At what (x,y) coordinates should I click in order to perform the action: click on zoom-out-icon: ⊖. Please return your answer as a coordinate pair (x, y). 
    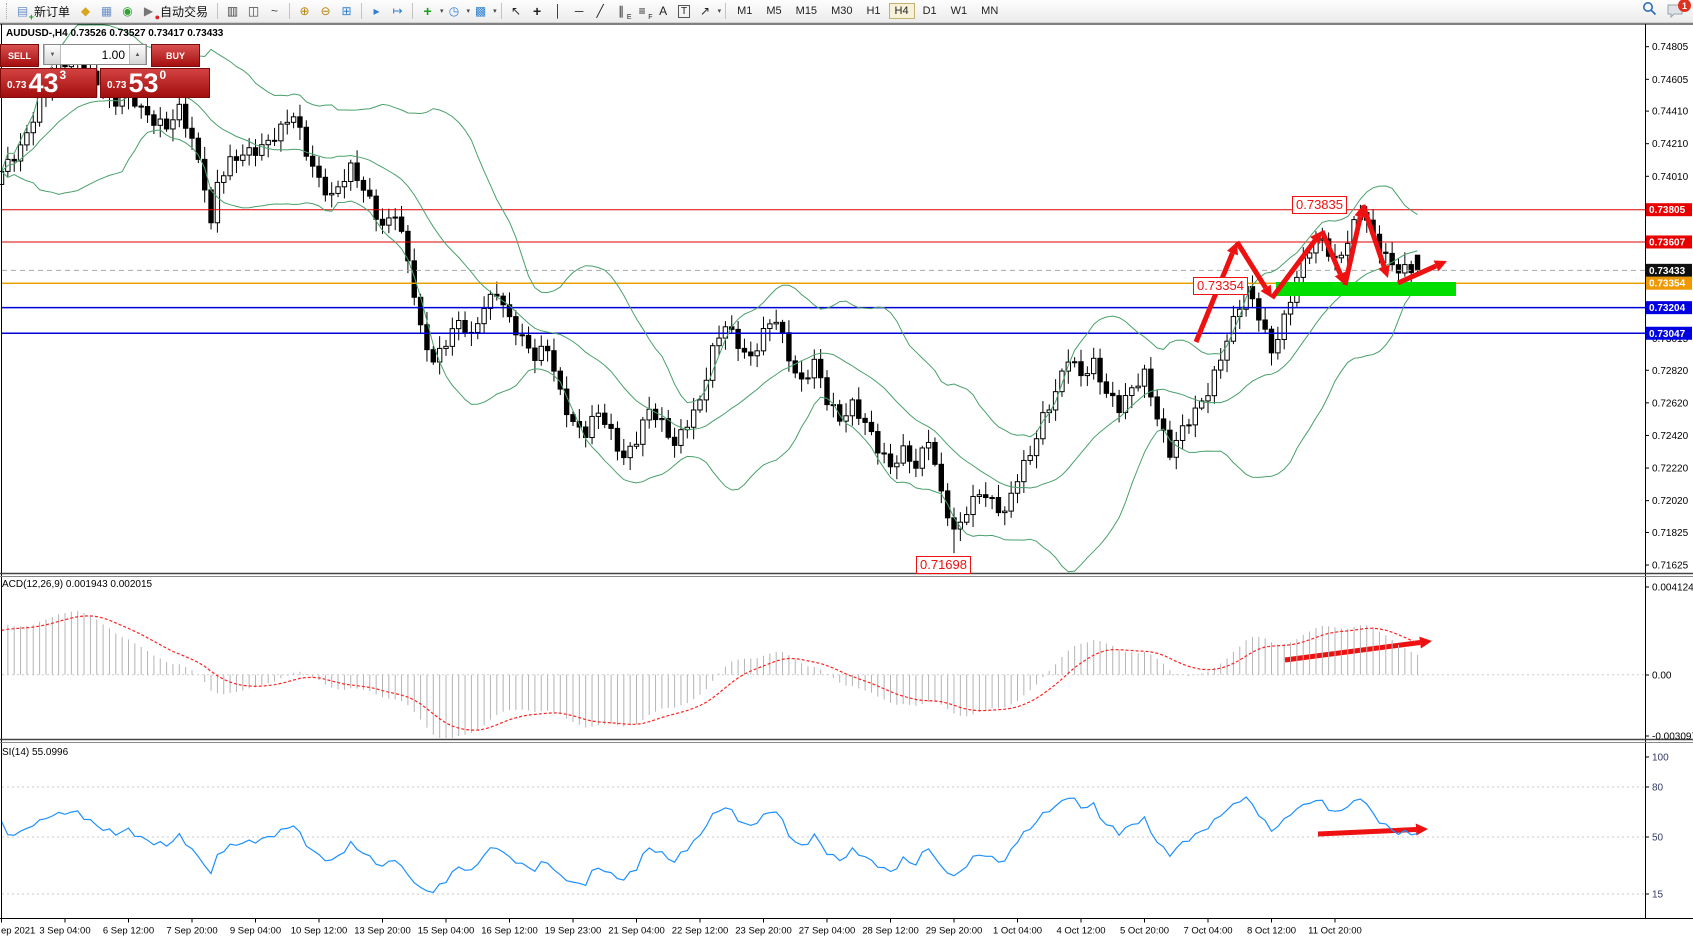
    Looking at the image, I should click on (325, 11).